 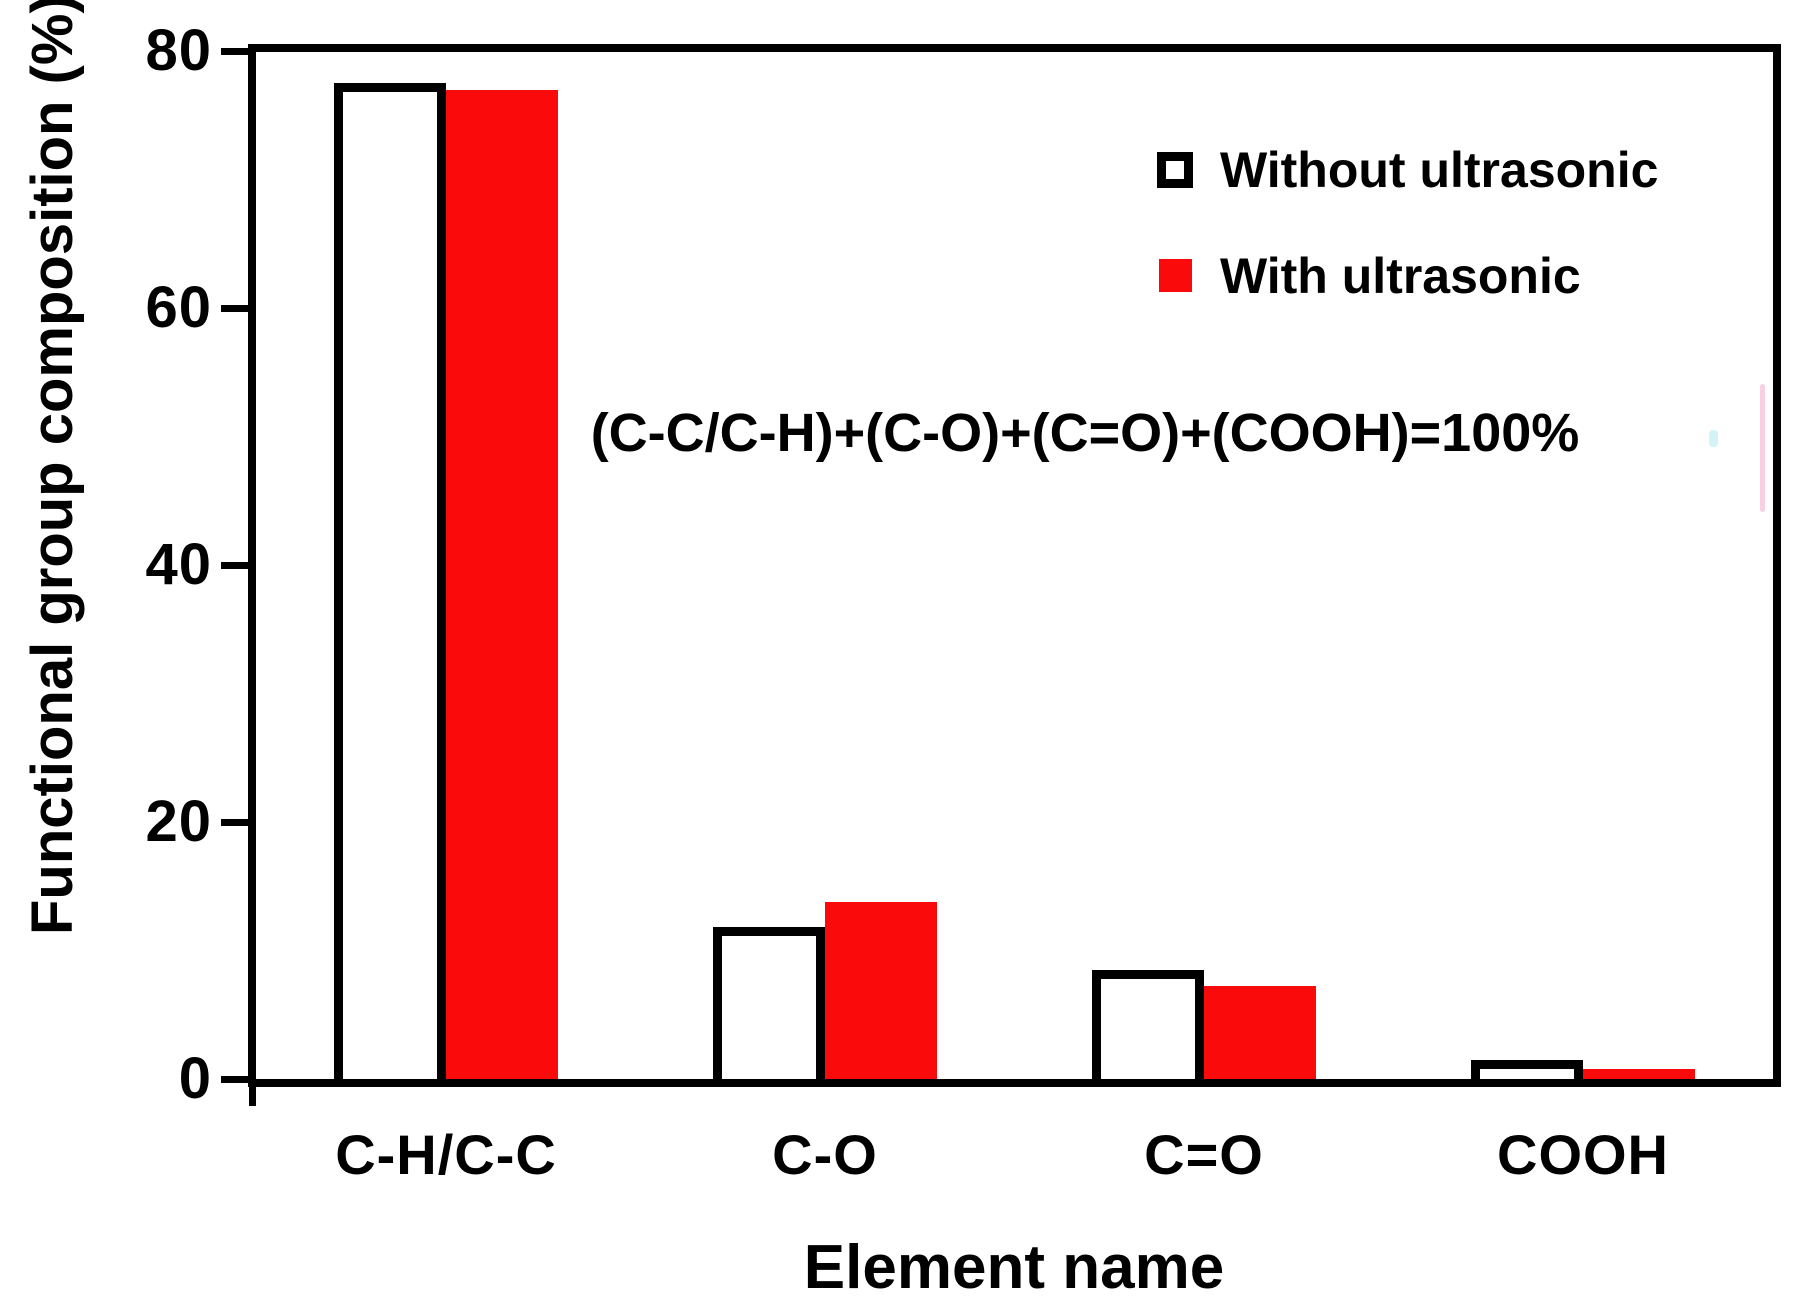 What do you see at coordinates (1583, 1154) in the screenshot?
I see `x-category-label: COOH` at bounding box center [1583, 1154].